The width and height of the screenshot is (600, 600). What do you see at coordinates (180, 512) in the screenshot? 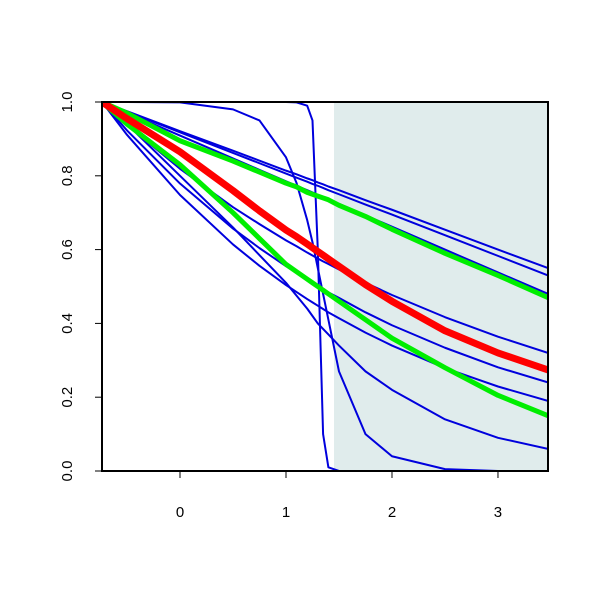
I see `x-tick-label: 0` at bounding box center [180, 512].